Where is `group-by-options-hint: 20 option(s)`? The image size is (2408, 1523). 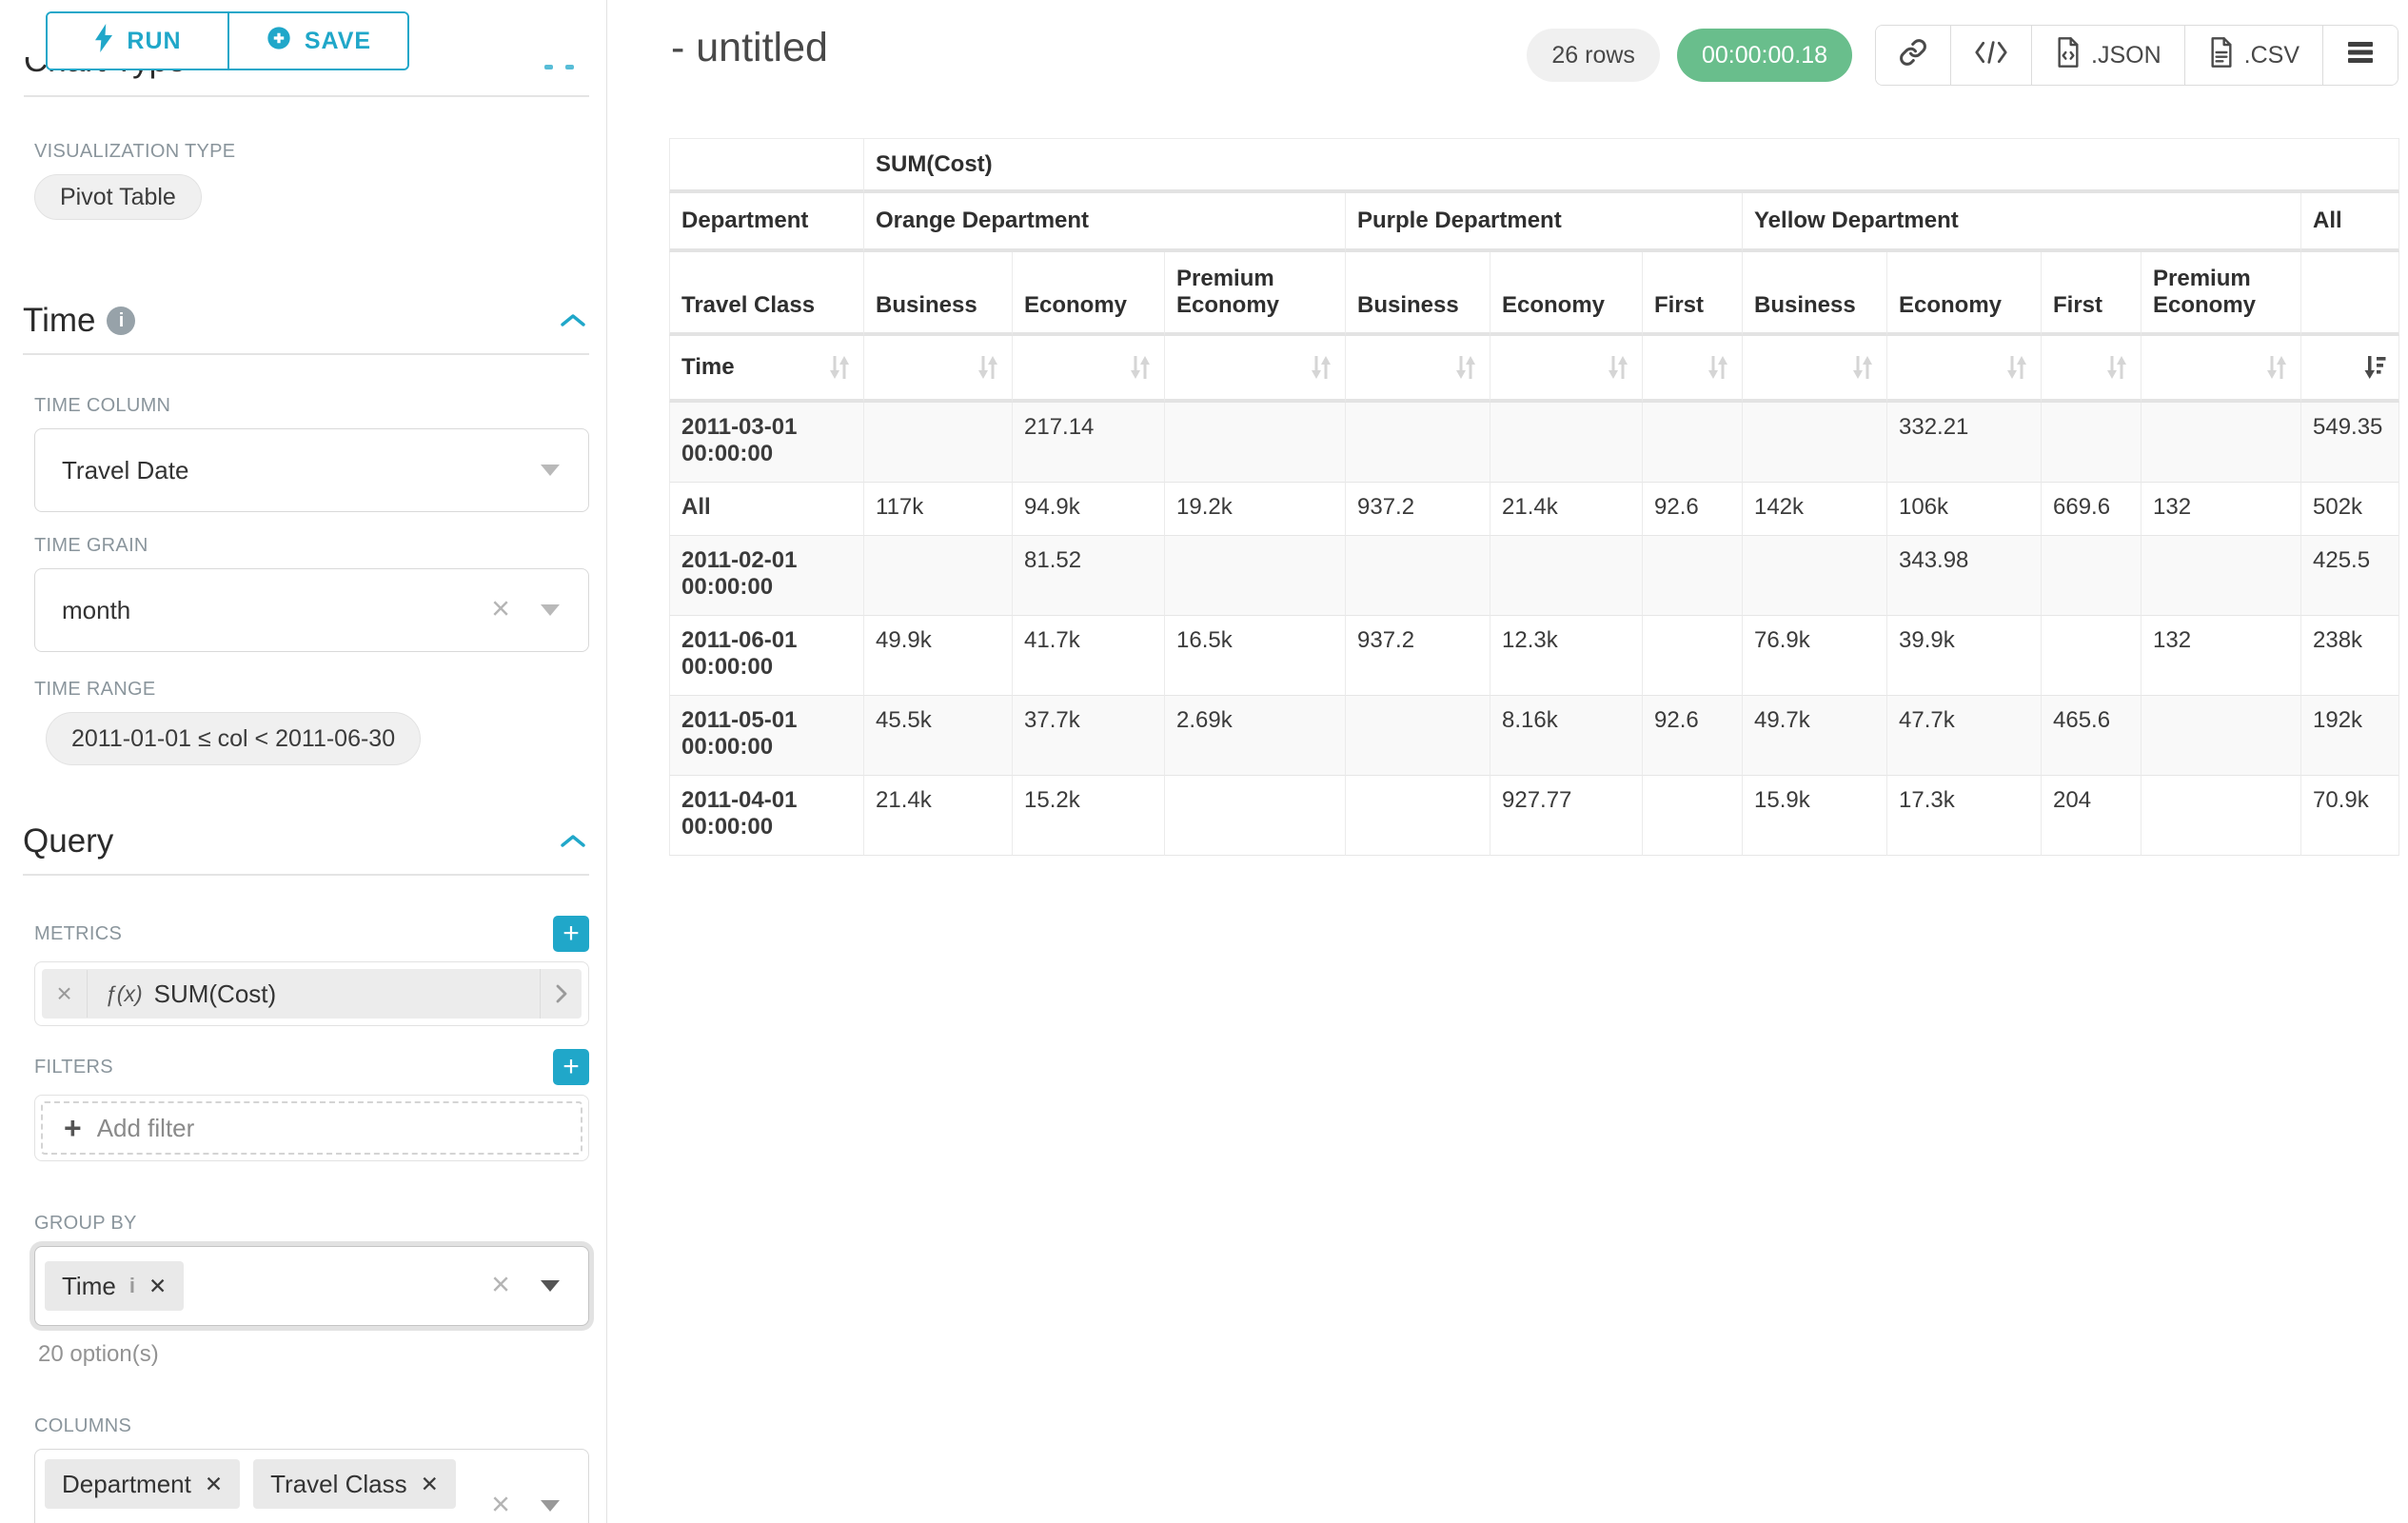
group-by-options-hint: 20 option(s) is located at coordinates (98, 1354).